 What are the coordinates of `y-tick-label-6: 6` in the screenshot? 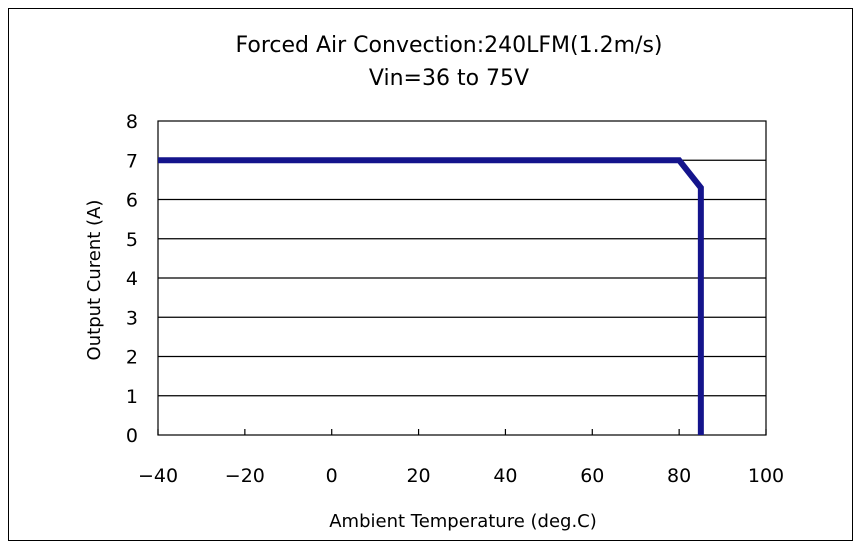 It's located at (132, 201).